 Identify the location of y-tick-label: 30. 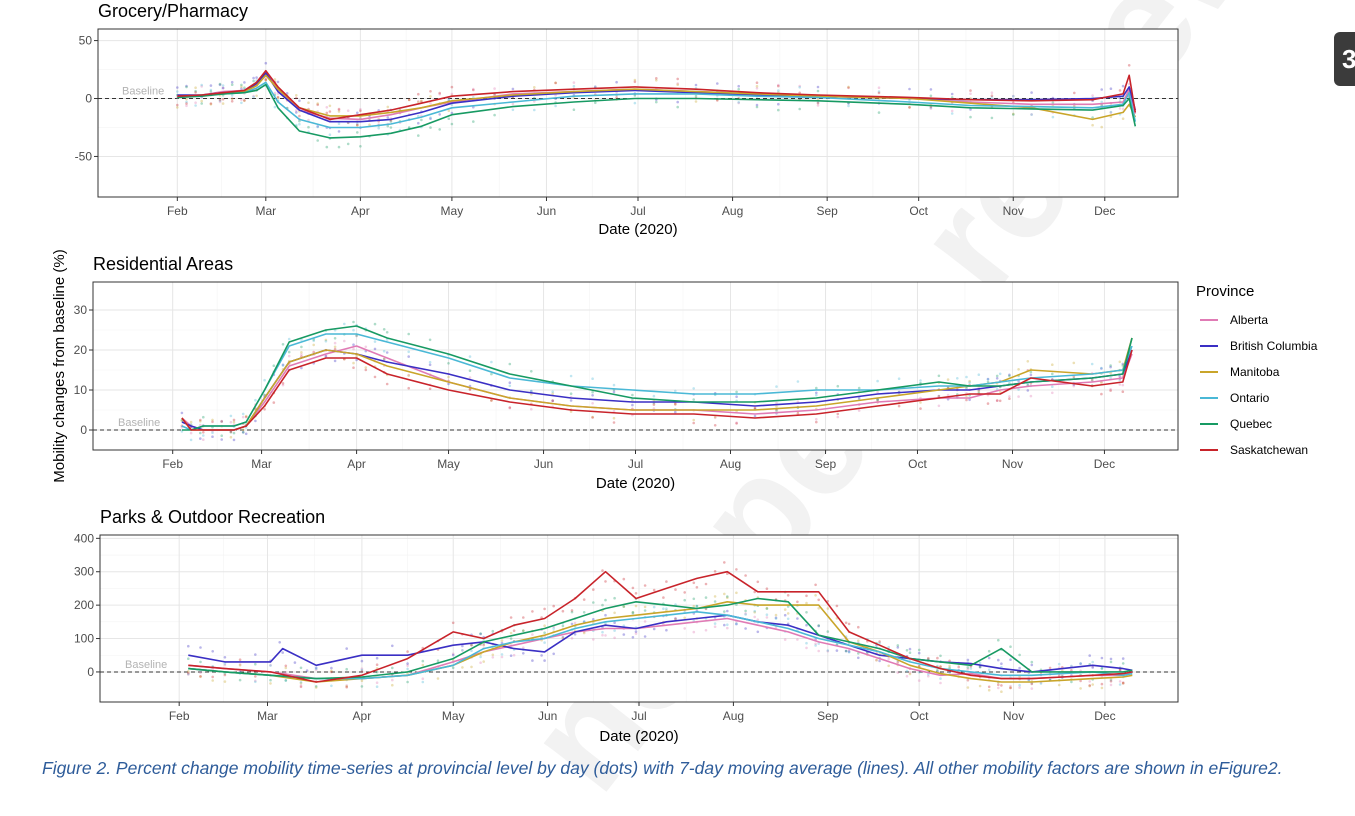
(81, 310).